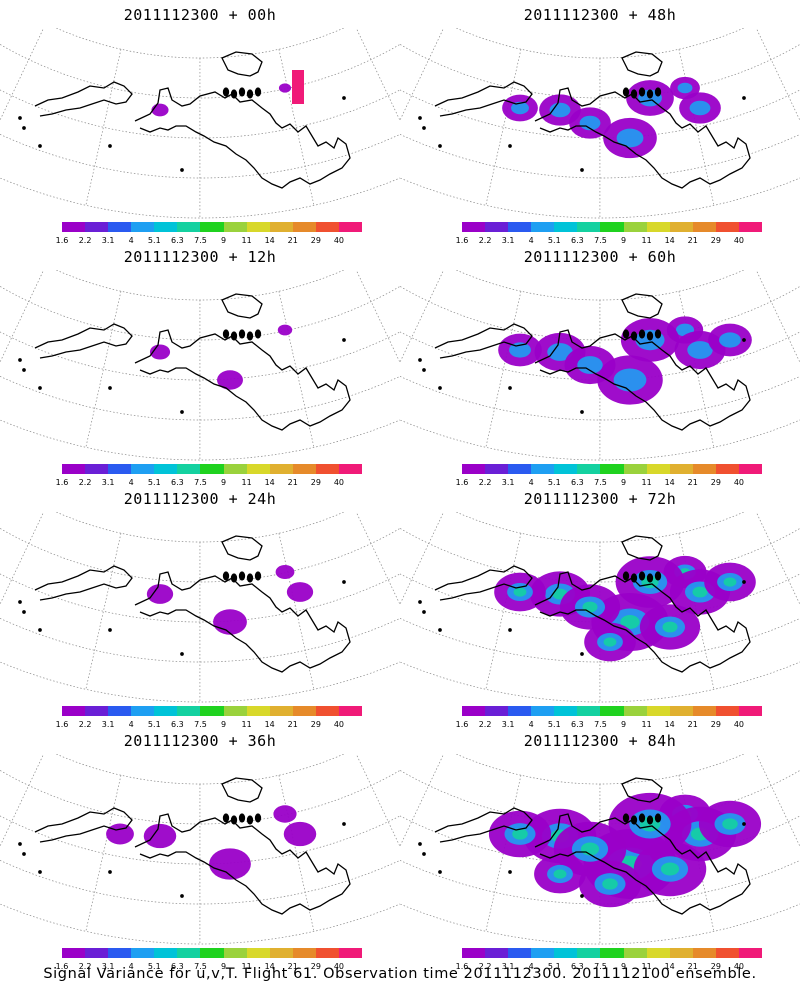  What do you see at coordinates (600, 499) in the screenshot?
I see `panel-title: 2011112300 + 72h` at bounding box center [600, 499].